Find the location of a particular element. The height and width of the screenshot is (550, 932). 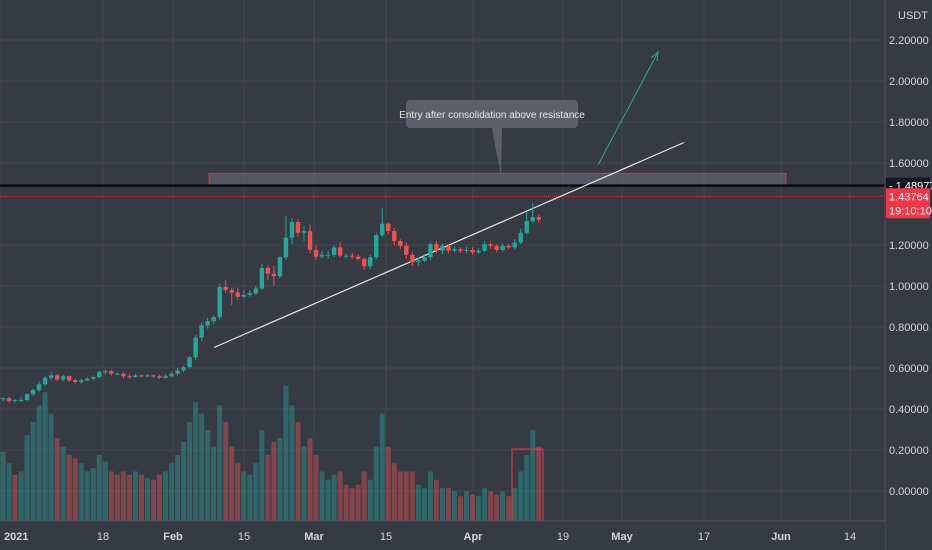

price-tick-label: 1.20000 is located at coordinates (909, 246).